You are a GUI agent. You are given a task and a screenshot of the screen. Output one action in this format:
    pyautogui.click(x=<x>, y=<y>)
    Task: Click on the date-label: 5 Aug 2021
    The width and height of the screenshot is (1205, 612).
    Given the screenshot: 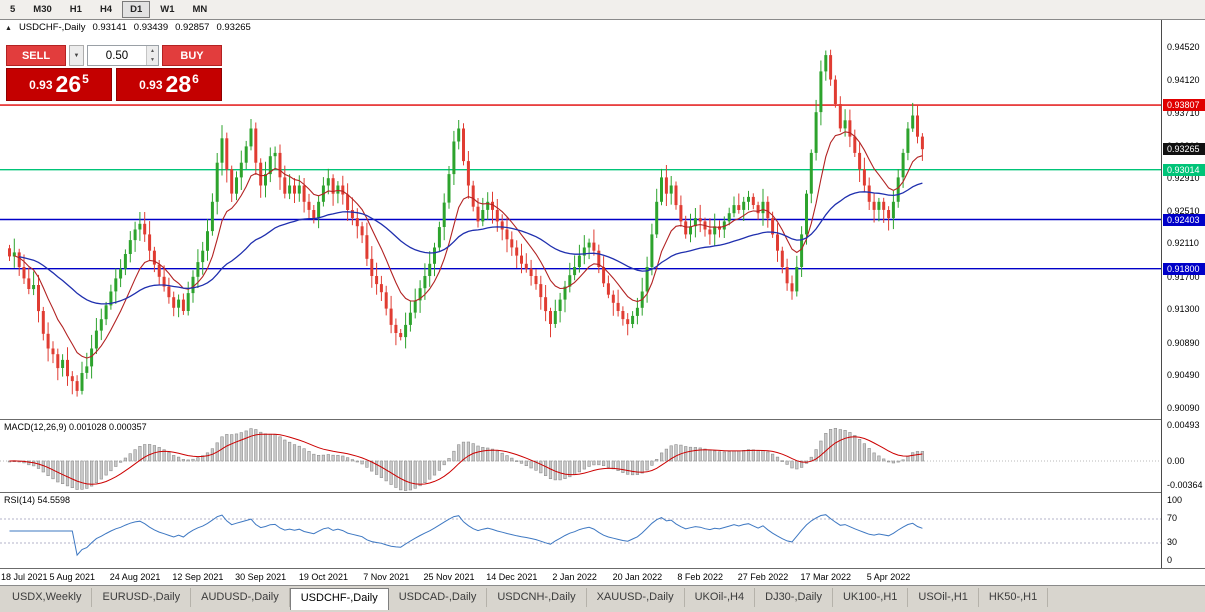 What is the action you would take?
    pyautogui.click(x=72, y=577)
    